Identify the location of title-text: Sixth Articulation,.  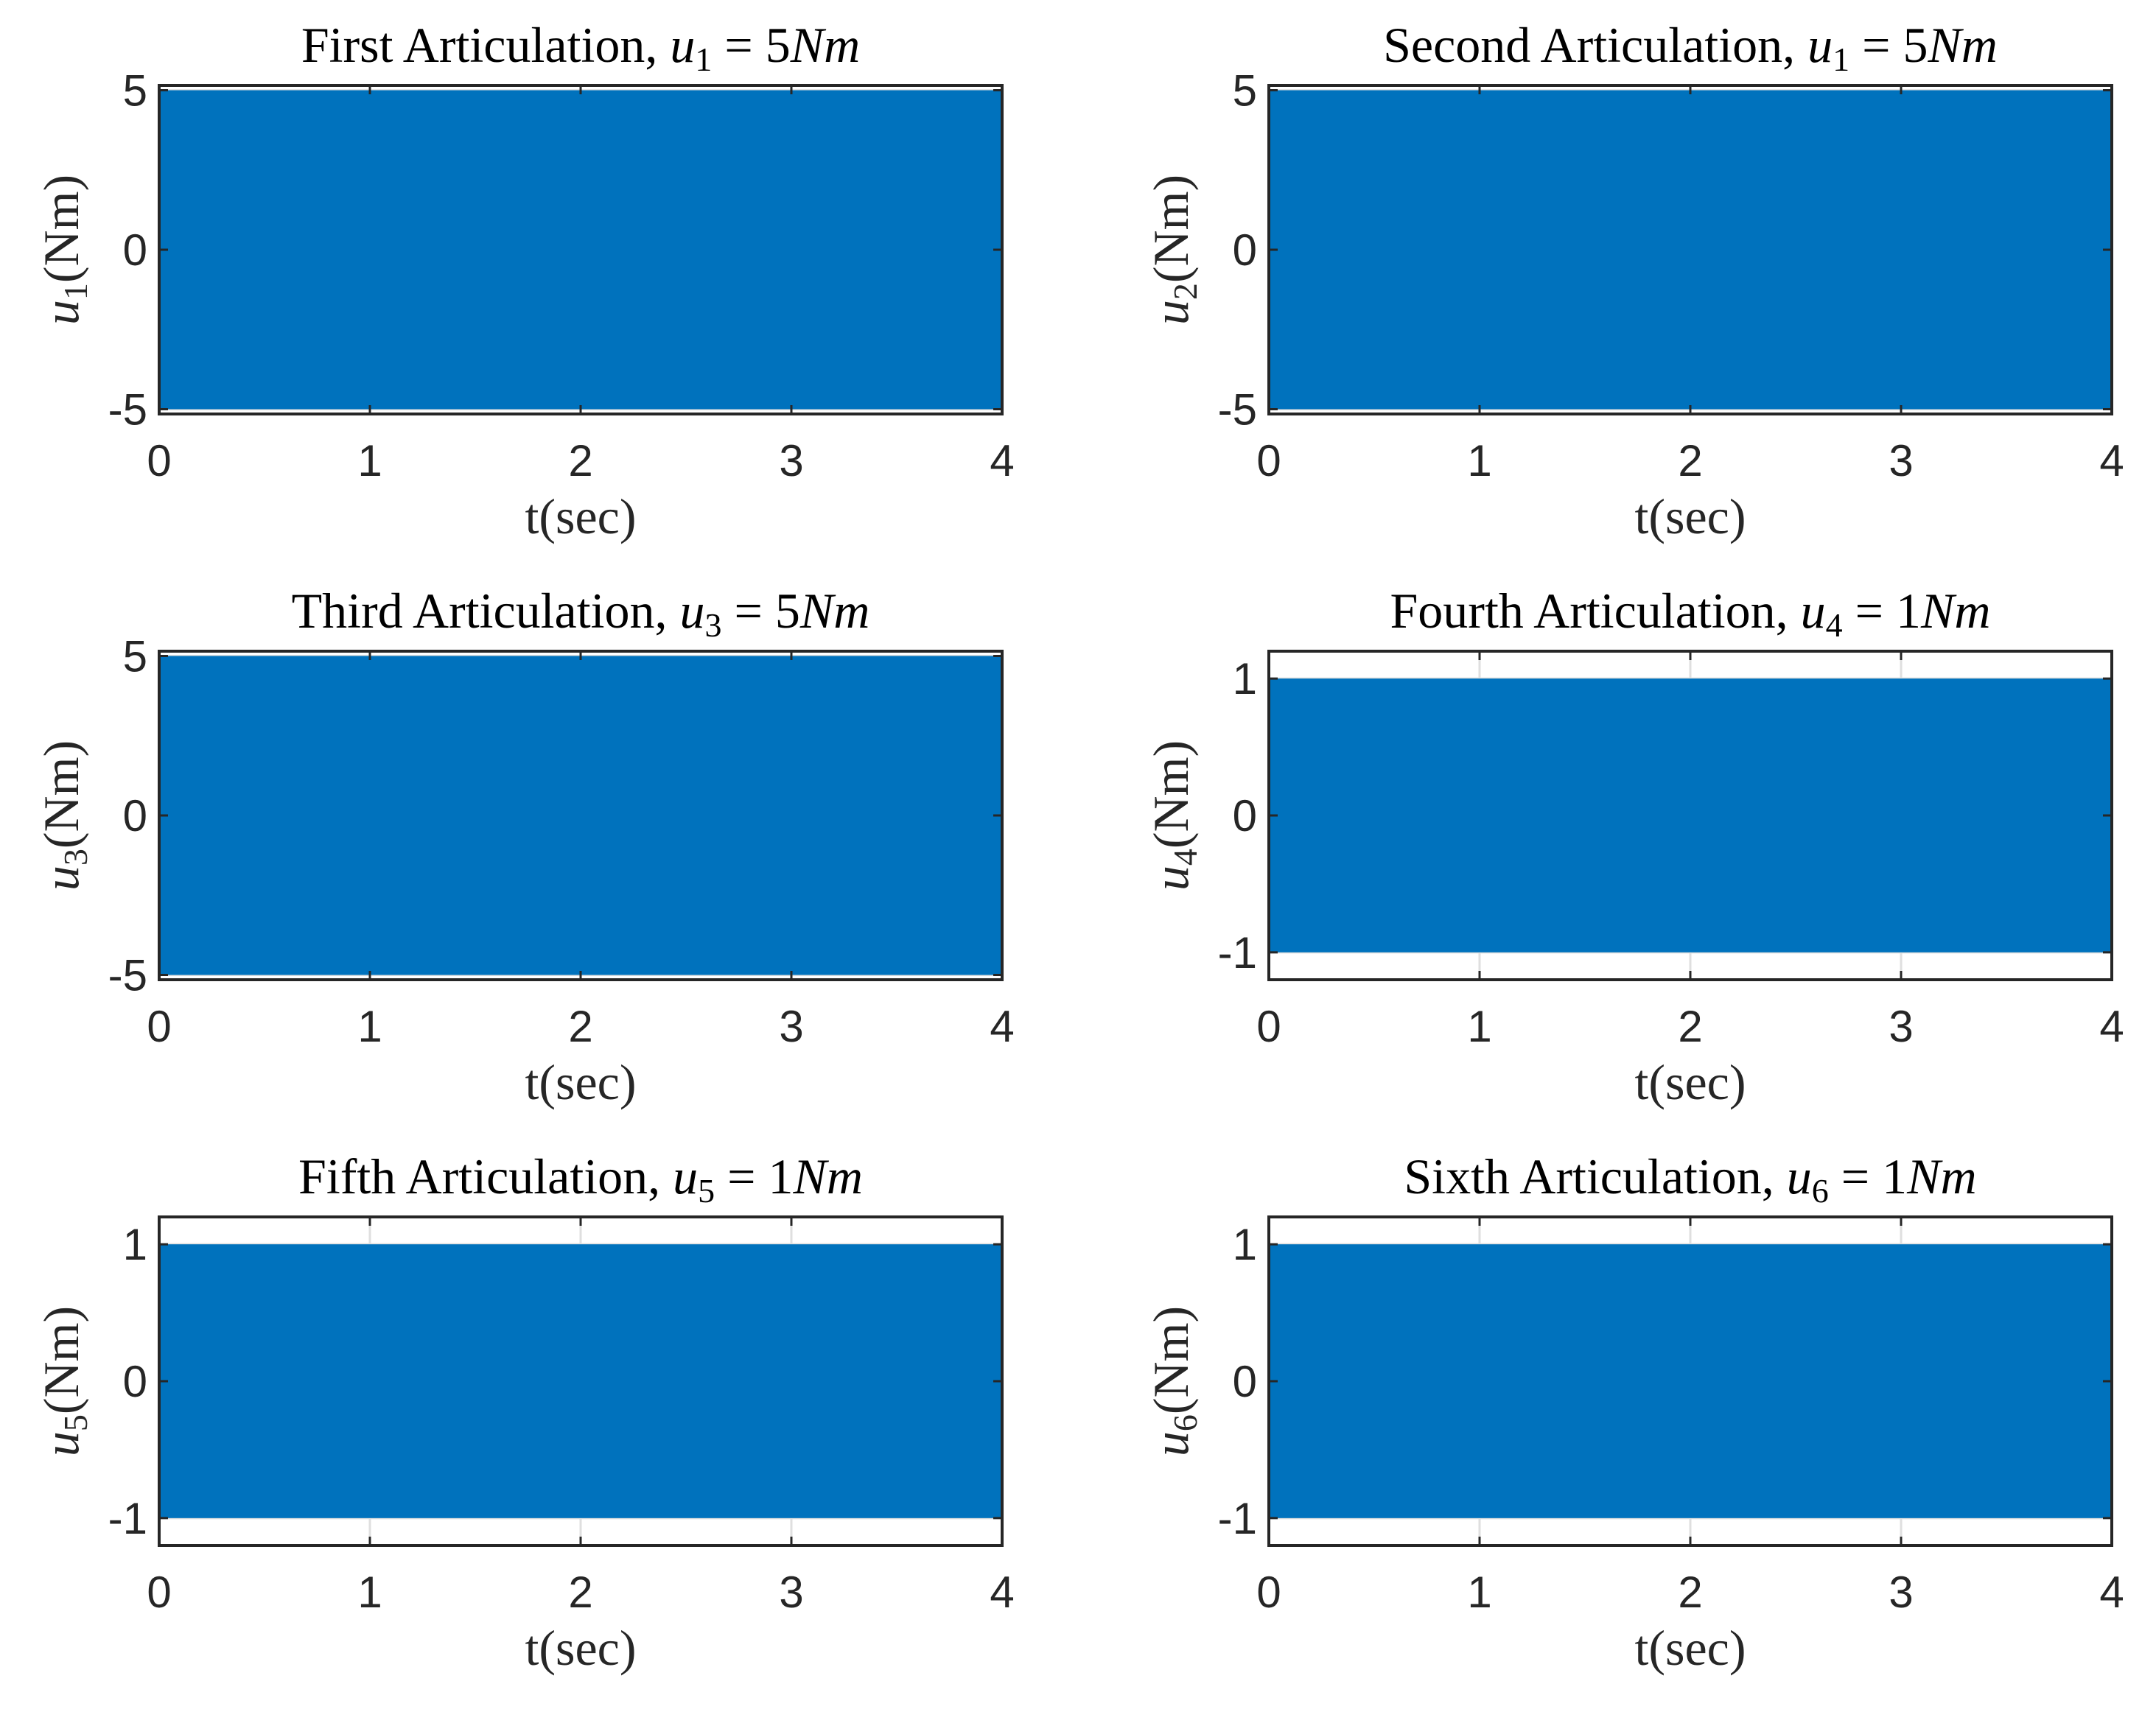
(1595, 1176).